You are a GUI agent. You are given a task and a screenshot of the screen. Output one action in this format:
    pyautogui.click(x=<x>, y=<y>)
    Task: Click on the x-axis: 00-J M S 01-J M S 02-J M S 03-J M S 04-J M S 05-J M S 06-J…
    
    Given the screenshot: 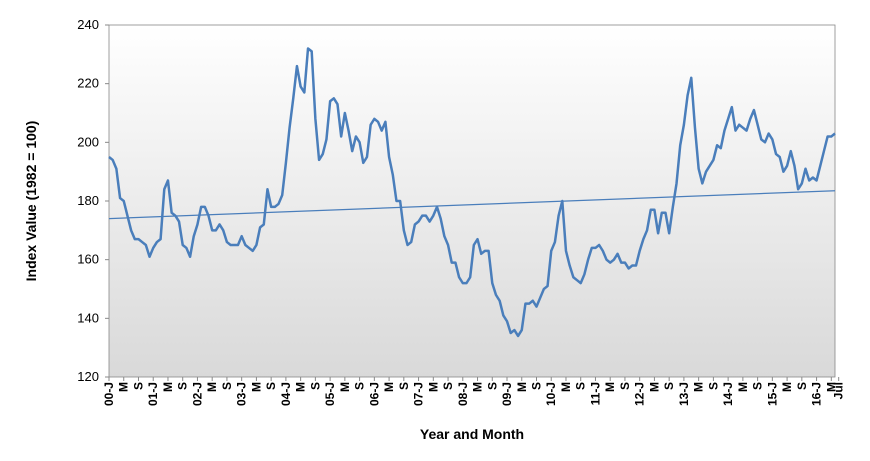 What is the action you would take?
    pyautogui.click(x=474, y=391)
    